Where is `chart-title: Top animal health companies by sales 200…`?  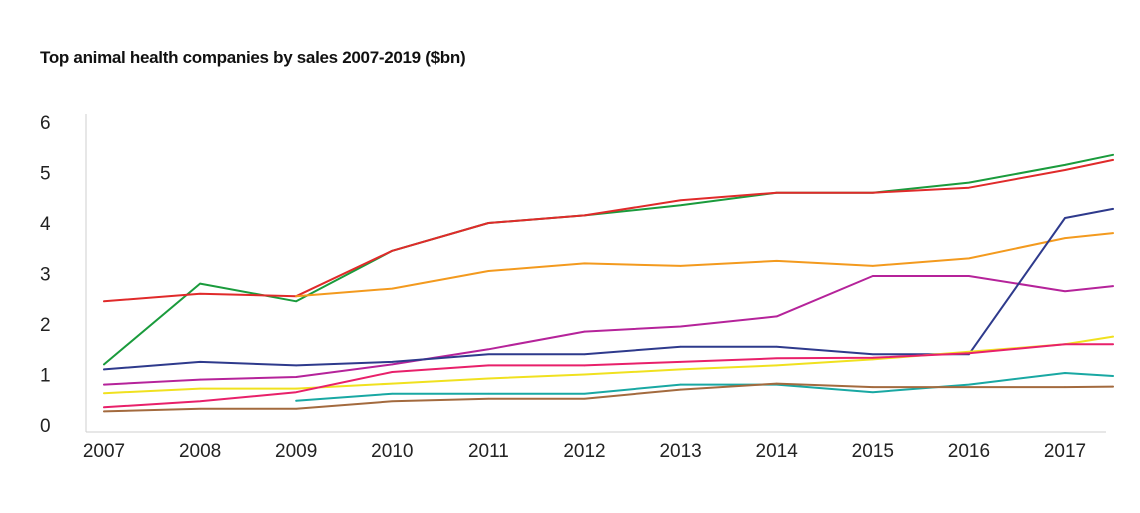
chart-title: Top animal health companies by sales 200… is located at coordinates (253, 57).